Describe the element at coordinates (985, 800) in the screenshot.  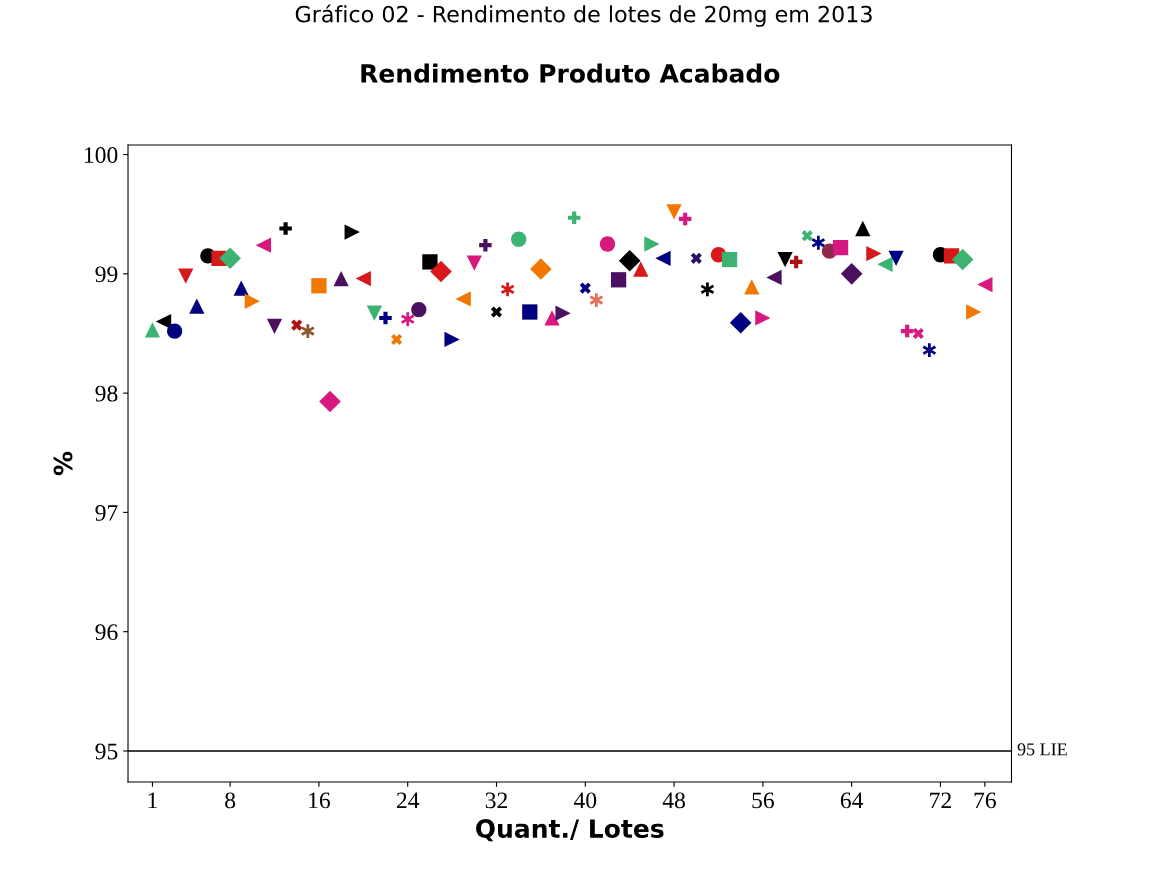
I see `x-tick-label: 76` at that location.